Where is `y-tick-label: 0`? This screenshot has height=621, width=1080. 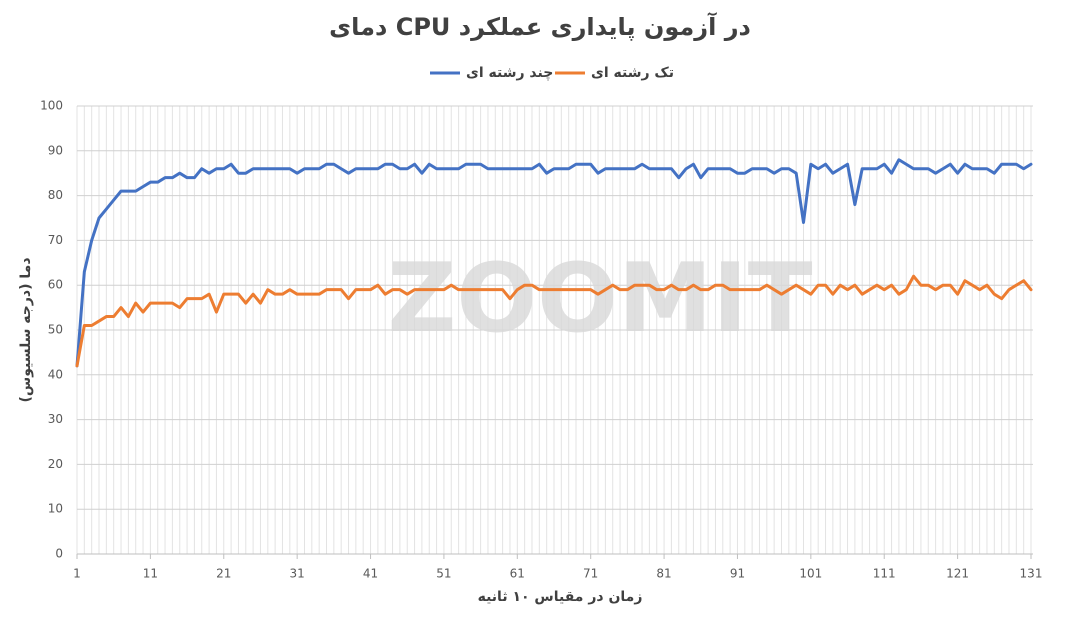
y-tick-label: 0 is located at coordinates (59, 554).